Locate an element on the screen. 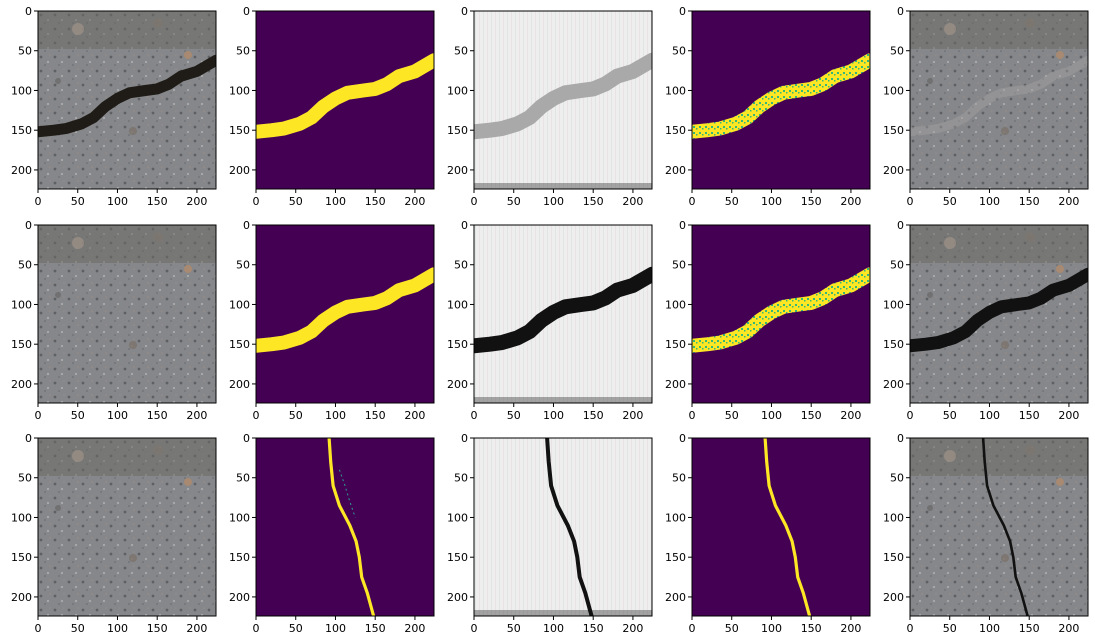  panel-r1-c4: 0 50 100 150 200 0 50 100 150 200 is located at coordinates (768, 106).